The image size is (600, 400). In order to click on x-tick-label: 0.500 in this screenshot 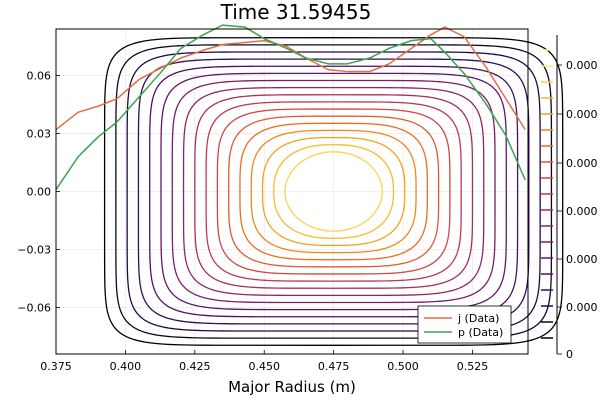, I will do `click(403, 366)`.